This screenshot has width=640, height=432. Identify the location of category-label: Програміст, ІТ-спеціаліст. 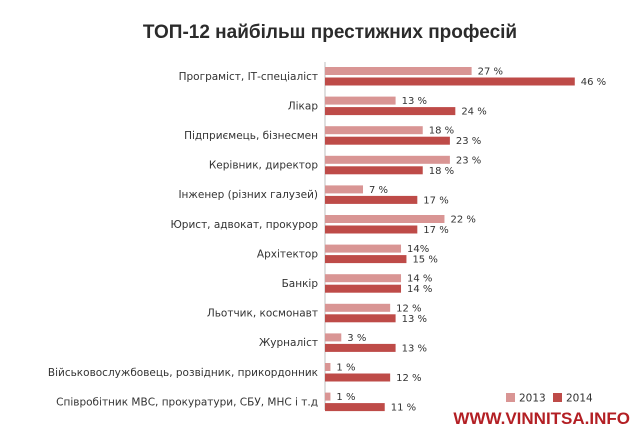
(248, 77).